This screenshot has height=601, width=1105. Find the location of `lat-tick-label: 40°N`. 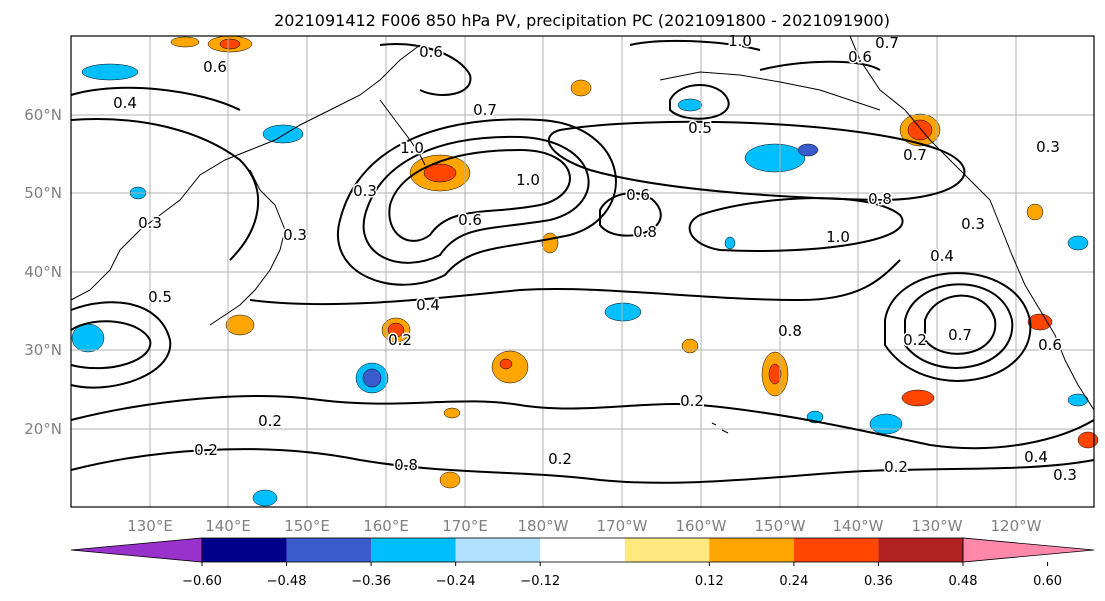

lat-tick-label: 40°N is located at coordinates (43, 272).